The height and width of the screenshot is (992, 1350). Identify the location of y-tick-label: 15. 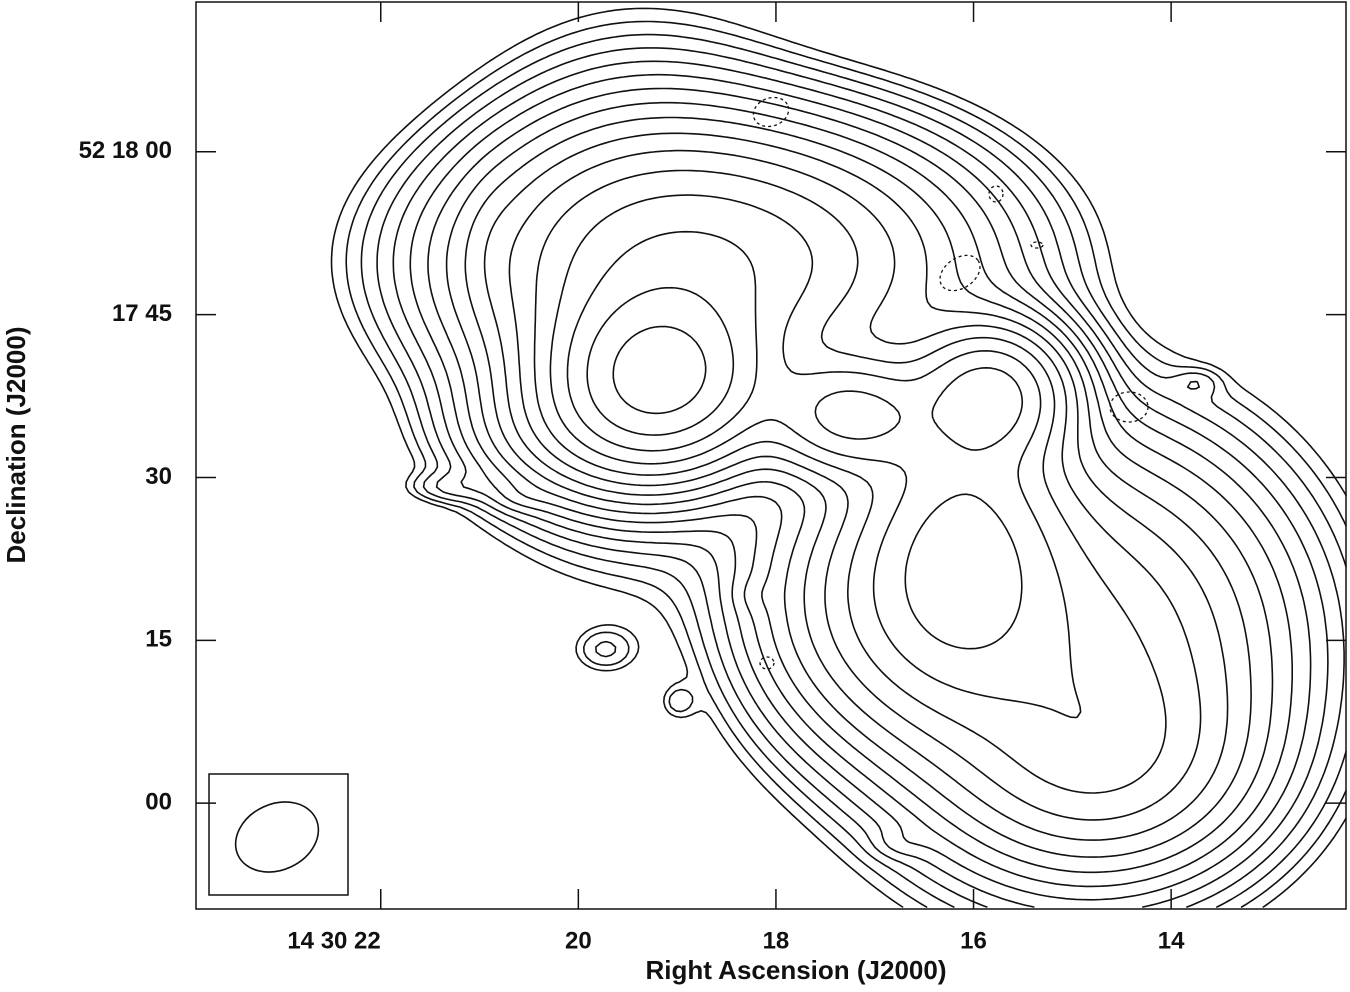
(158, 639).